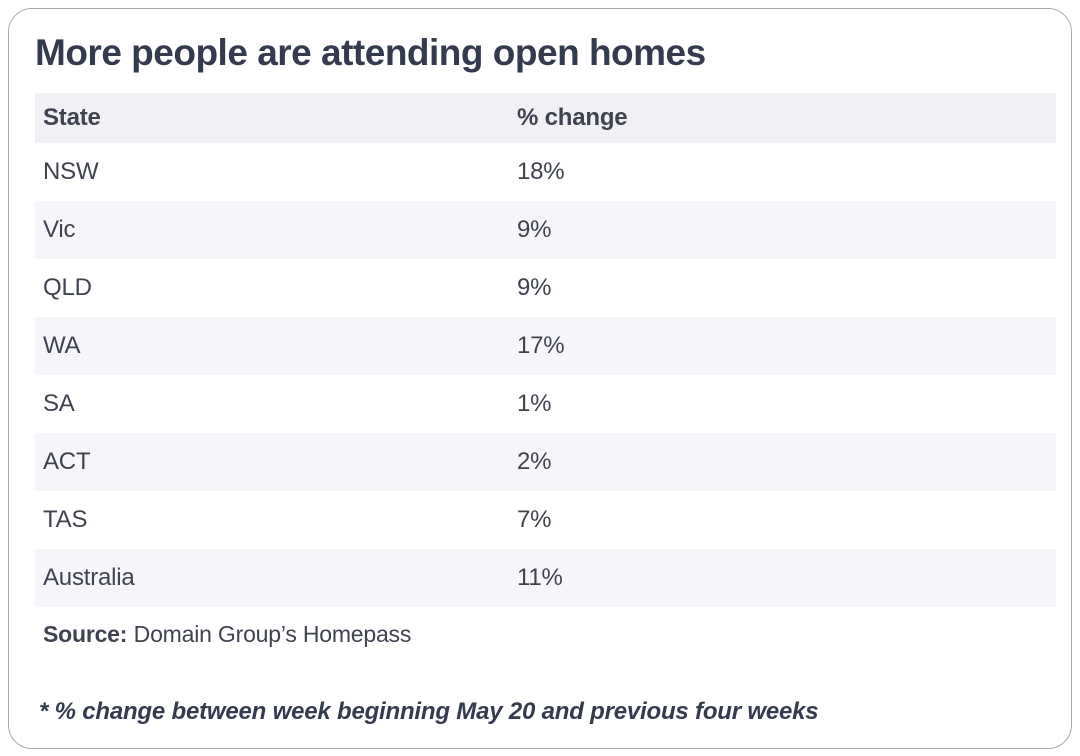 This screenshot has width=1080, height=756. What do you see at coordinates (541, 171) in the screenshot?
I see `change-cell: 18%` at bounding box center [541, 171].